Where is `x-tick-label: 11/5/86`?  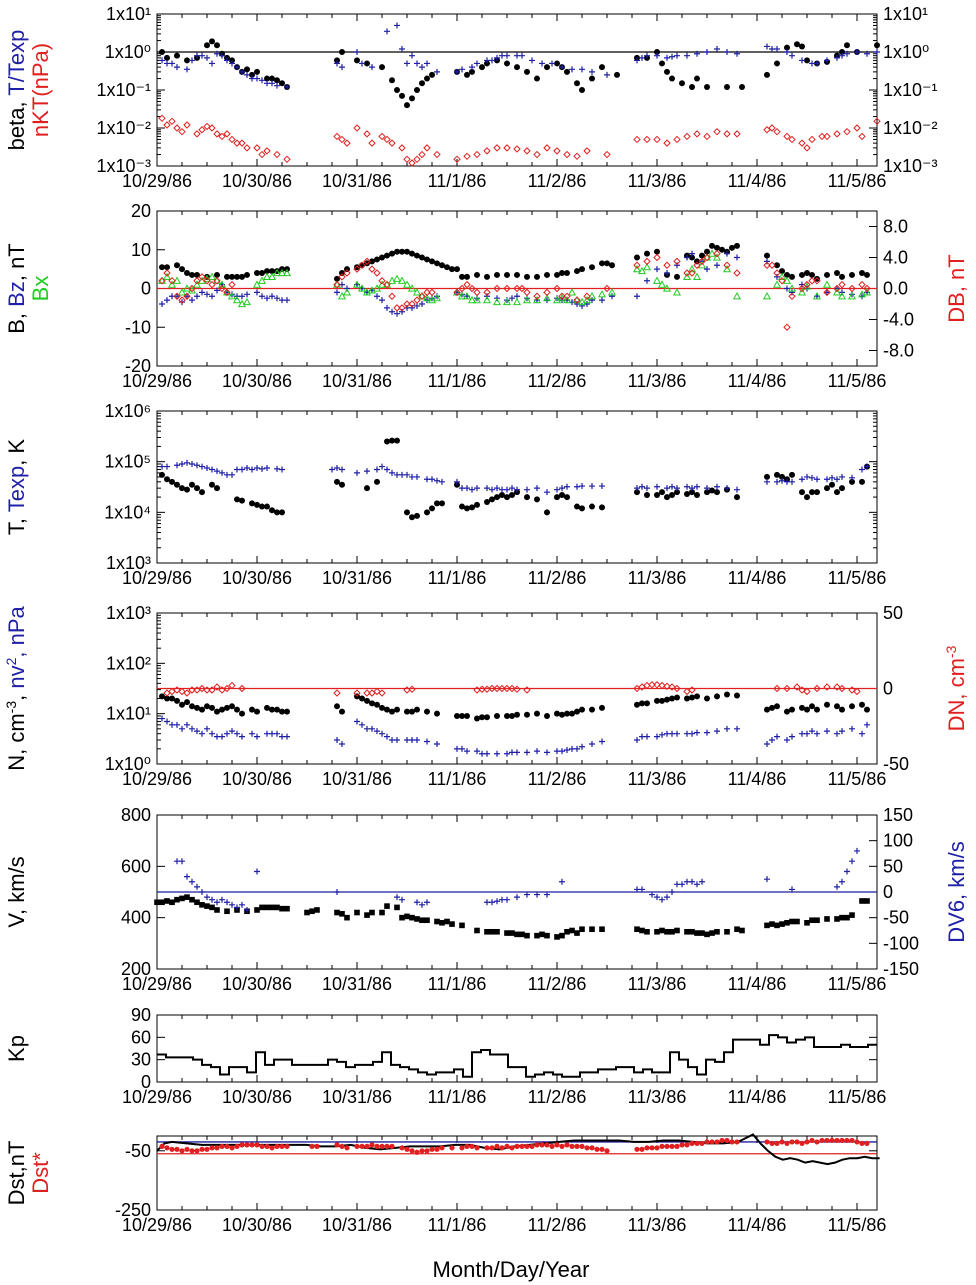 x-tick-label: 11/5/86 is located at coordinates (857, 779).